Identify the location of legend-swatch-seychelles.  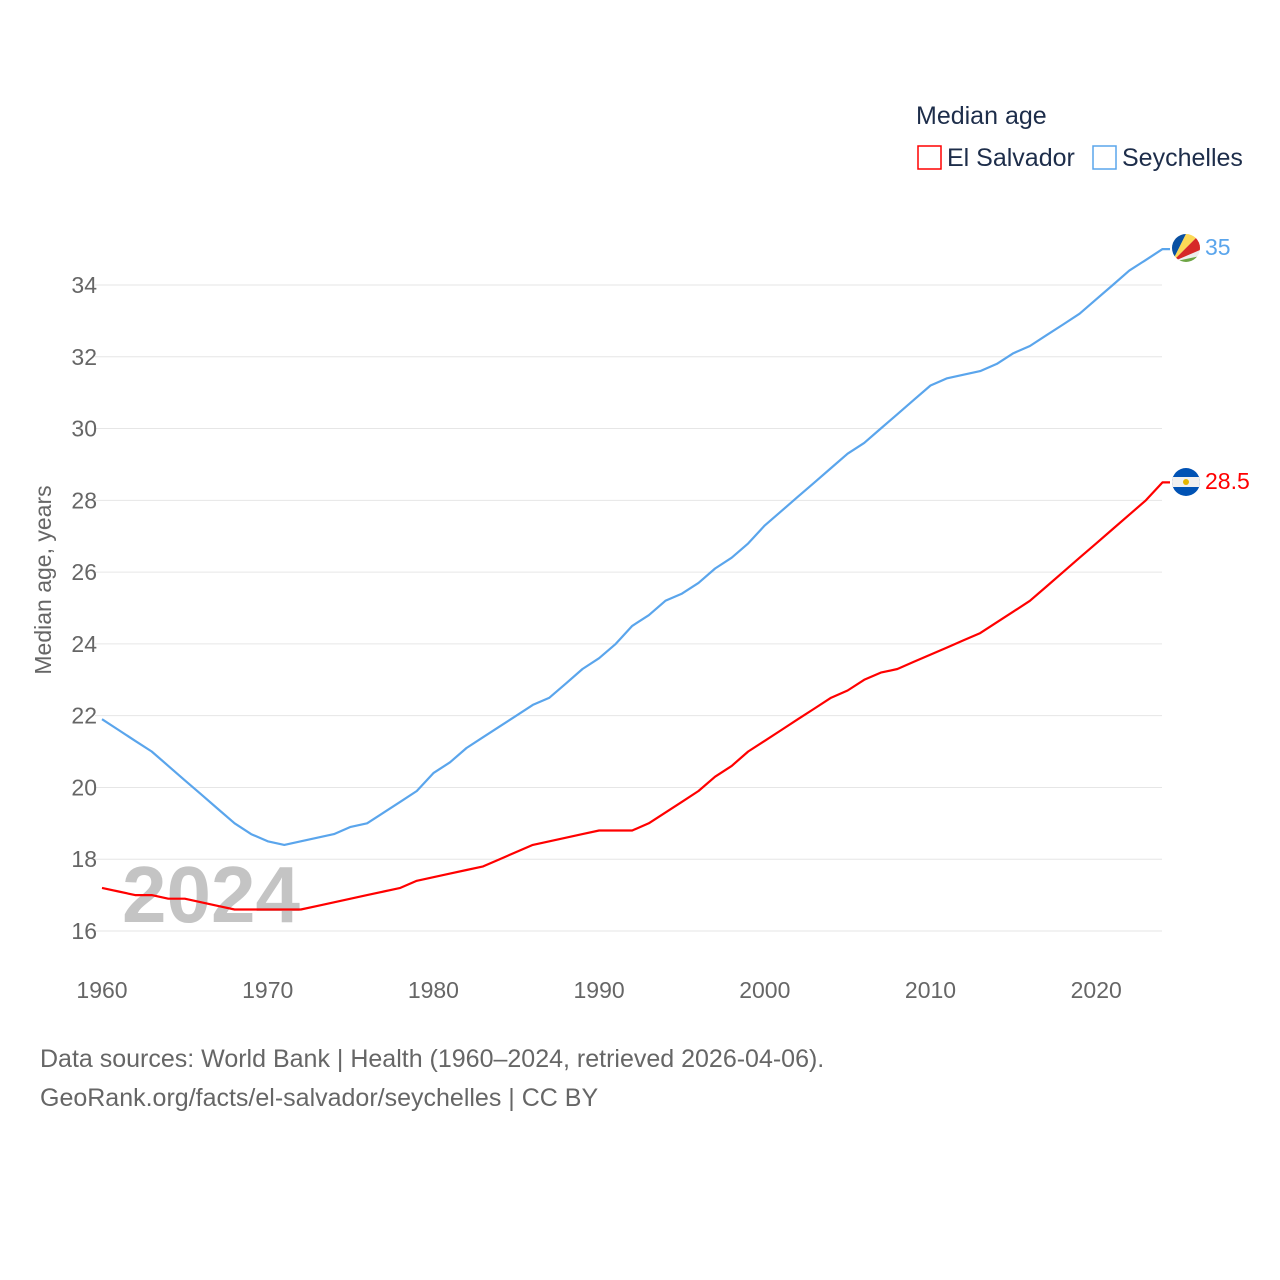
(1104, 157).